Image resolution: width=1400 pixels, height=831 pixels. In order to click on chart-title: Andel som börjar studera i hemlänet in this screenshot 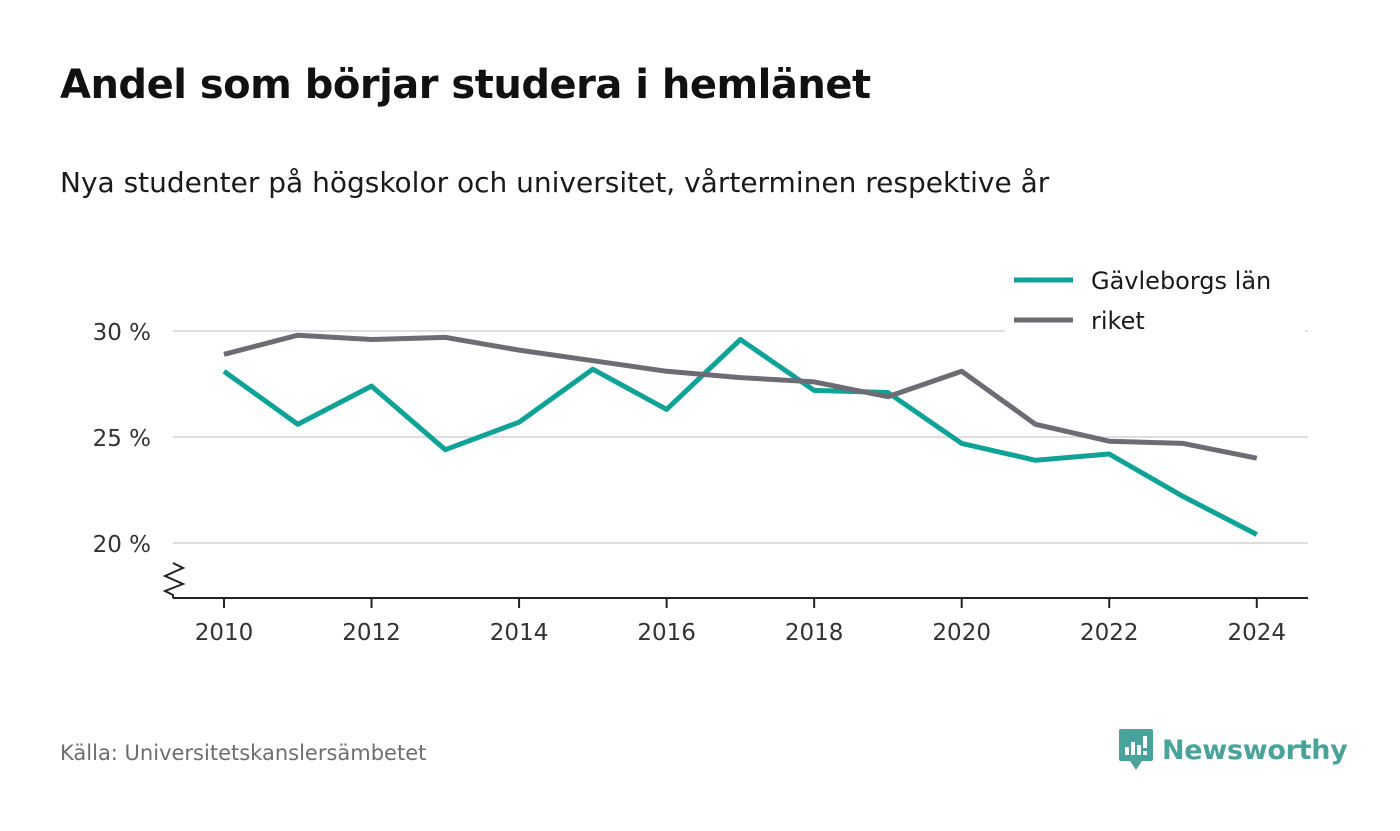, I will do `click(465, 85)`.